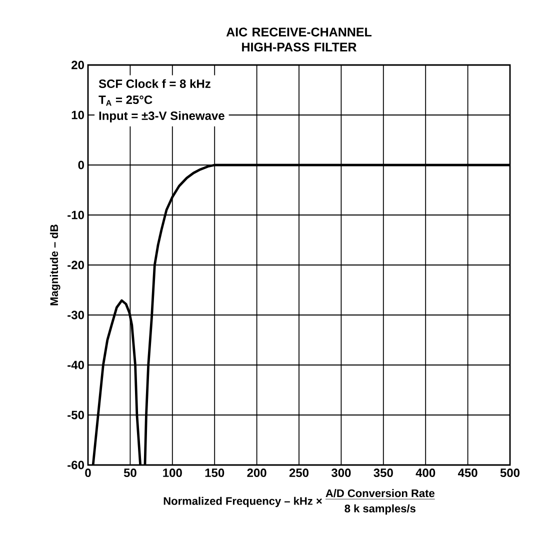 This screenshot has width=541, height=541. Describe the element at coordinates (55, 265) in the screenshot. I see `y-axis-title: Magnitude – dB` at that location.